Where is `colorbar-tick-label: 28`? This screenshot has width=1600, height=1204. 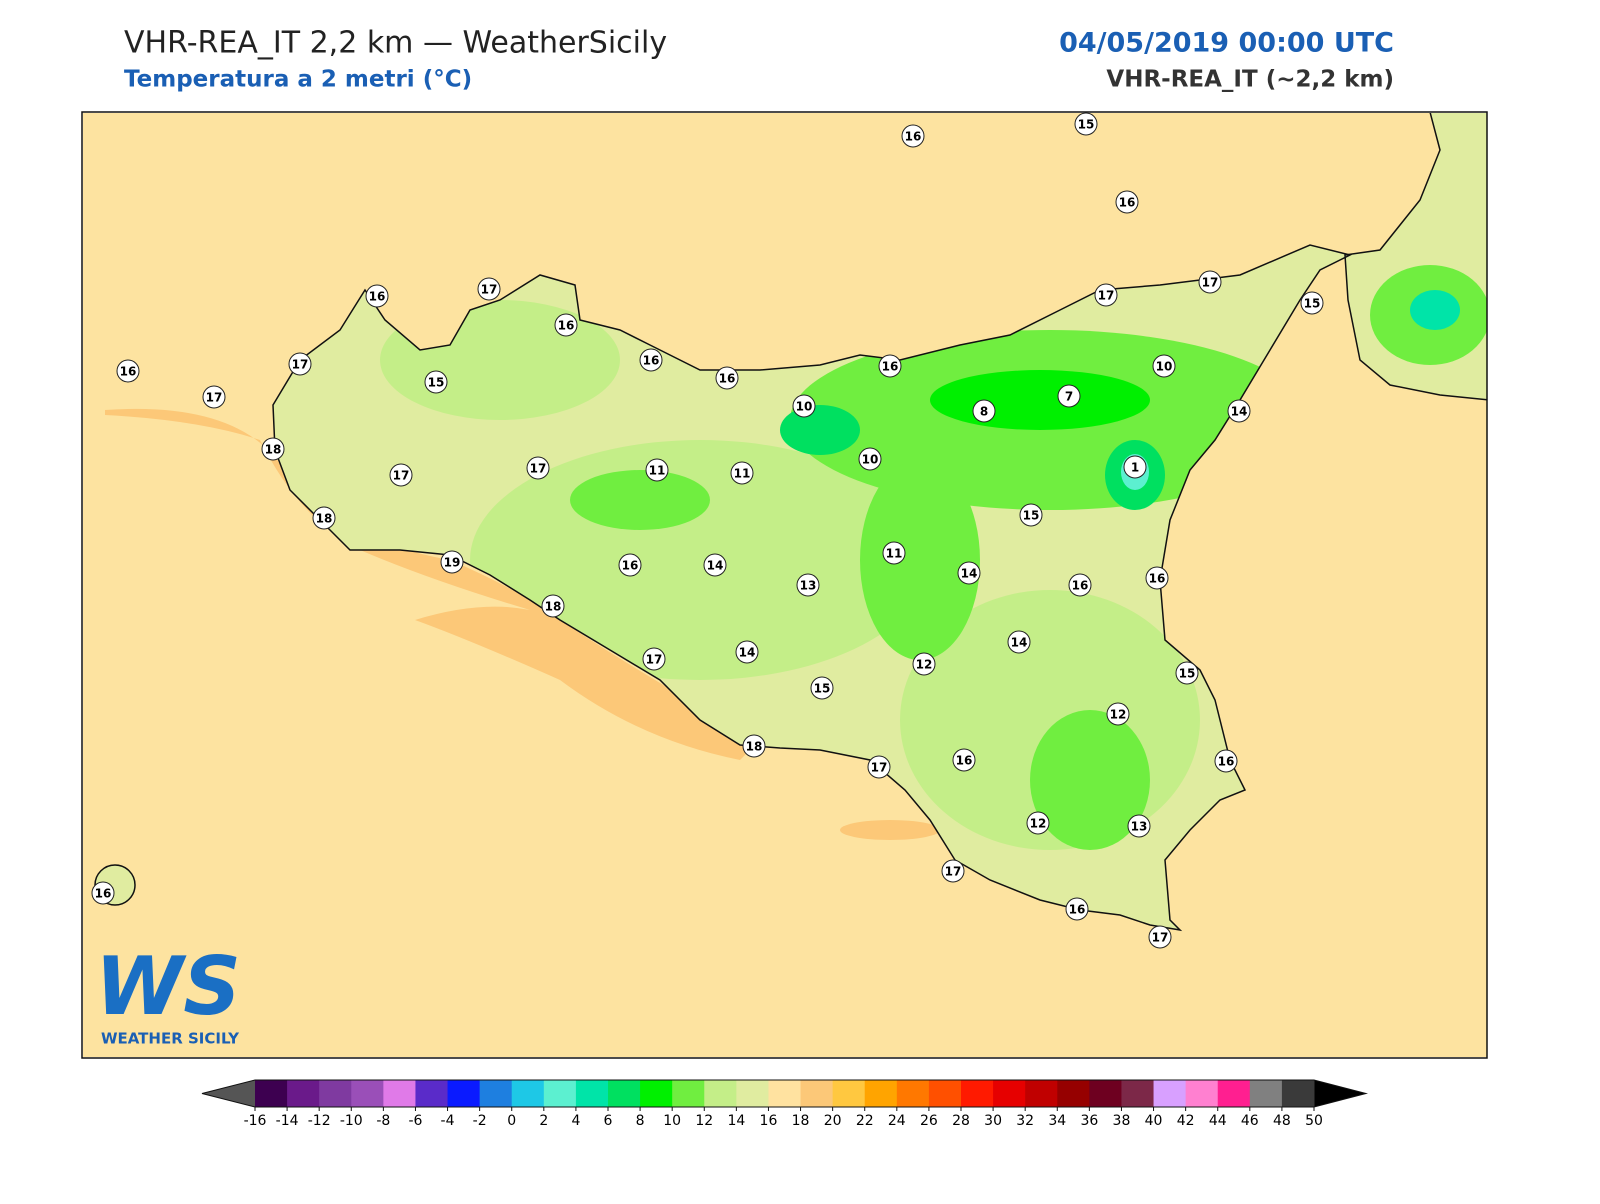
colorbar-tick-label: 28 is located at coordinates (961, 1121).